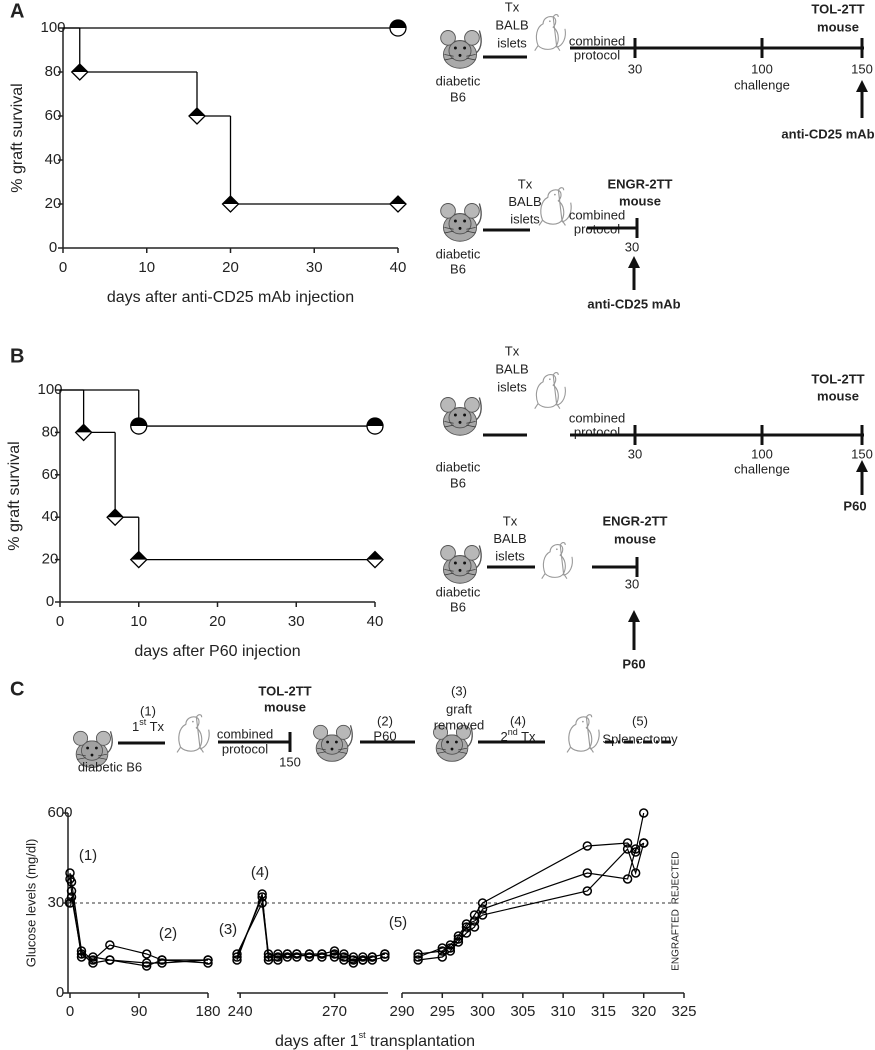 The height and width of the screenshot is (1050, 875). I want to click on y-tick-label: 60, so click(53, 115).